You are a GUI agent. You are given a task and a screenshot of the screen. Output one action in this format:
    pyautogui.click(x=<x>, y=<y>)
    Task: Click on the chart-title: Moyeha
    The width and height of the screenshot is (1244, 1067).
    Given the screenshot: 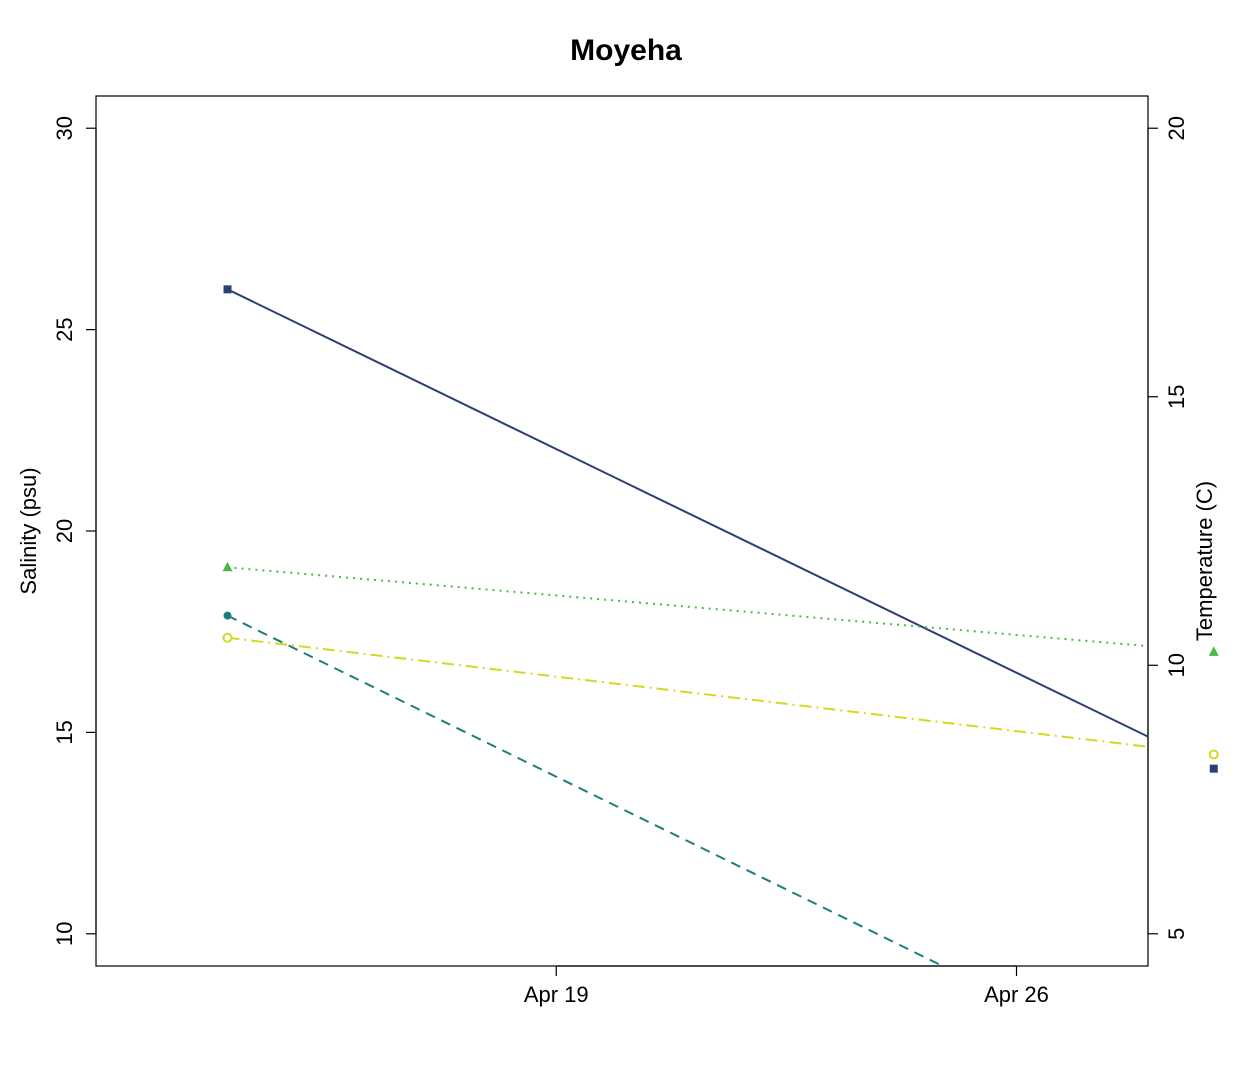 What is the action you would take?
    pyautogui.click(x=626, y=50)
    